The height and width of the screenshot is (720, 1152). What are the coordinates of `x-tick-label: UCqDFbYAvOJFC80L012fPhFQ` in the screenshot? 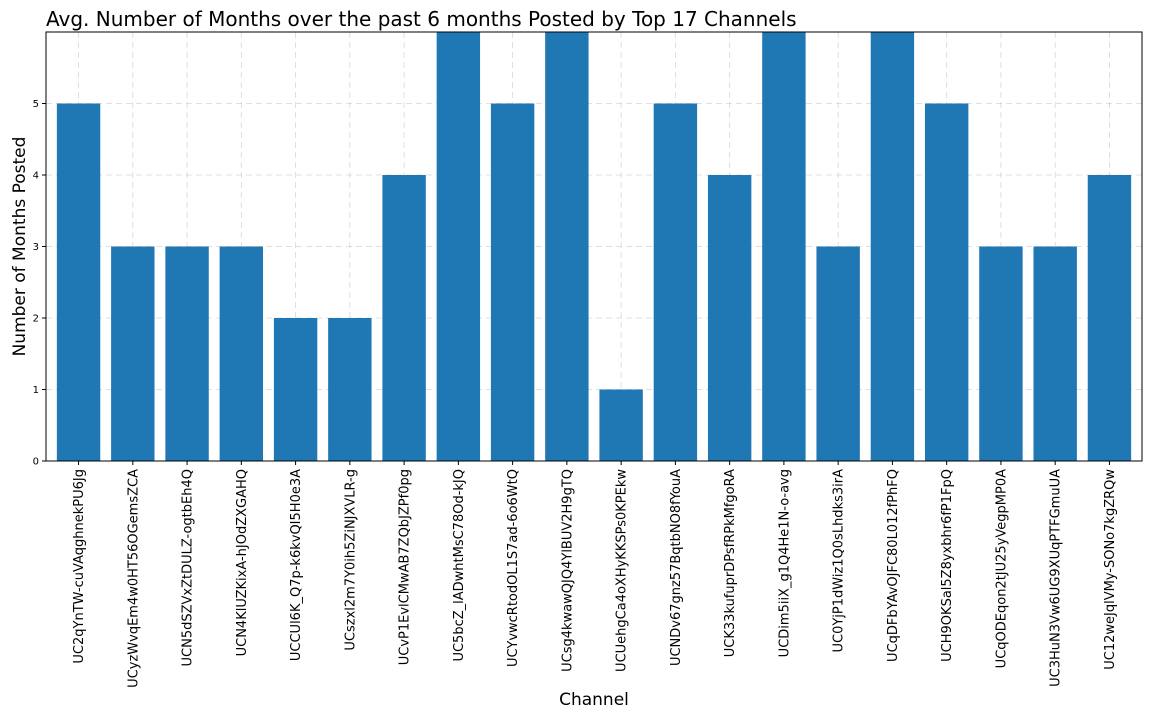 It's located at (893, 565).